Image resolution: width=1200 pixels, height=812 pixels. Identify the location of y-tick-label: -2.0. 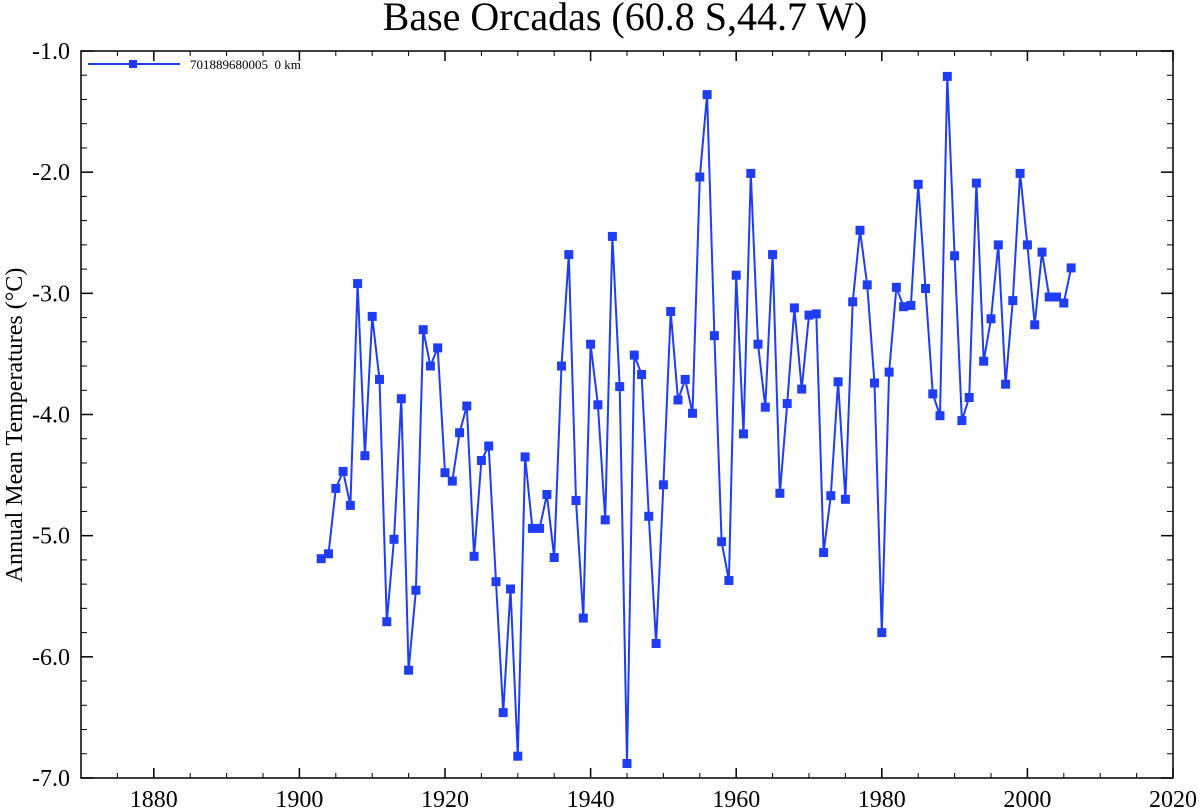
(51, 173).